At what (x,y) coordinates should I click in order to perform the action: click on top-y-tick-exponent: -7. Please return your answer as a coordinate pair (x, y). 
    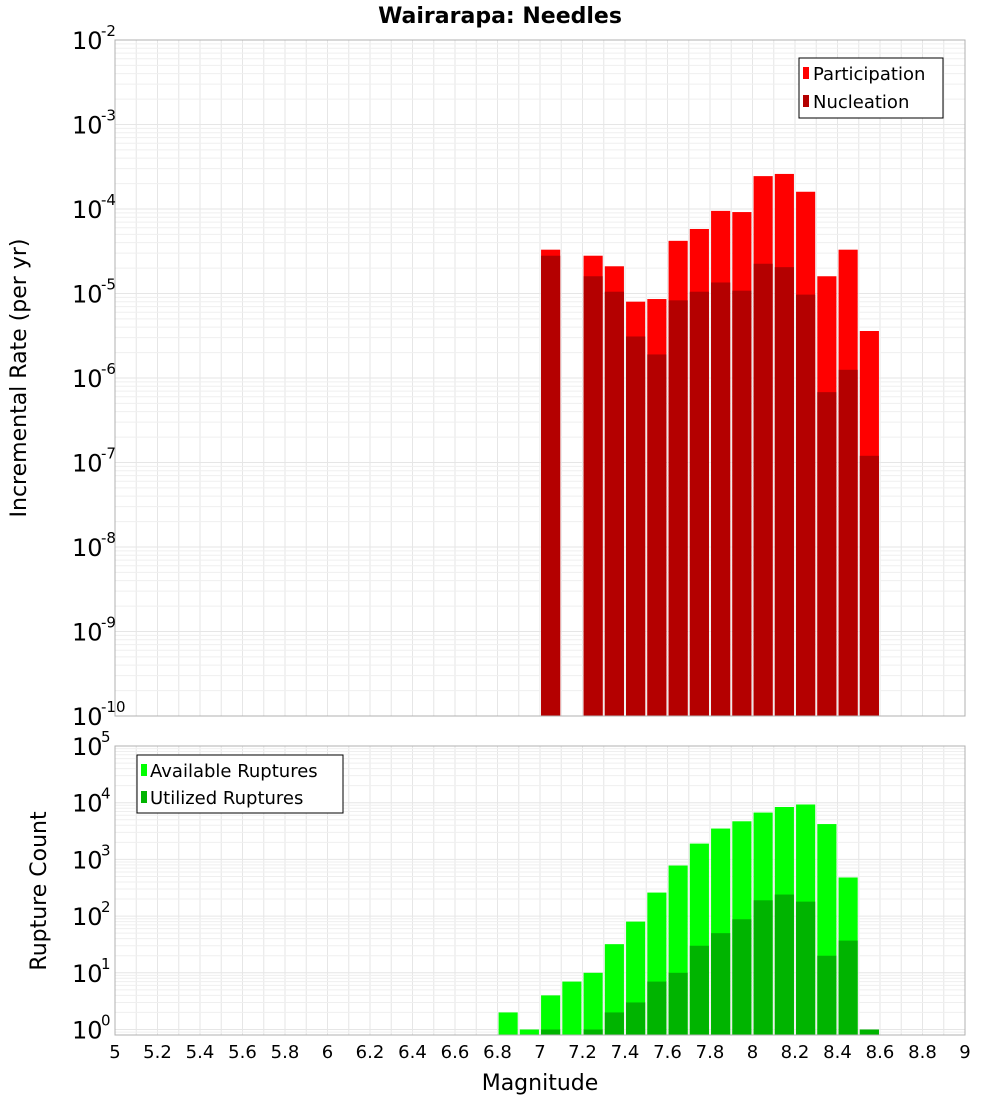
    Looking at the image, I should click on (108, 454).